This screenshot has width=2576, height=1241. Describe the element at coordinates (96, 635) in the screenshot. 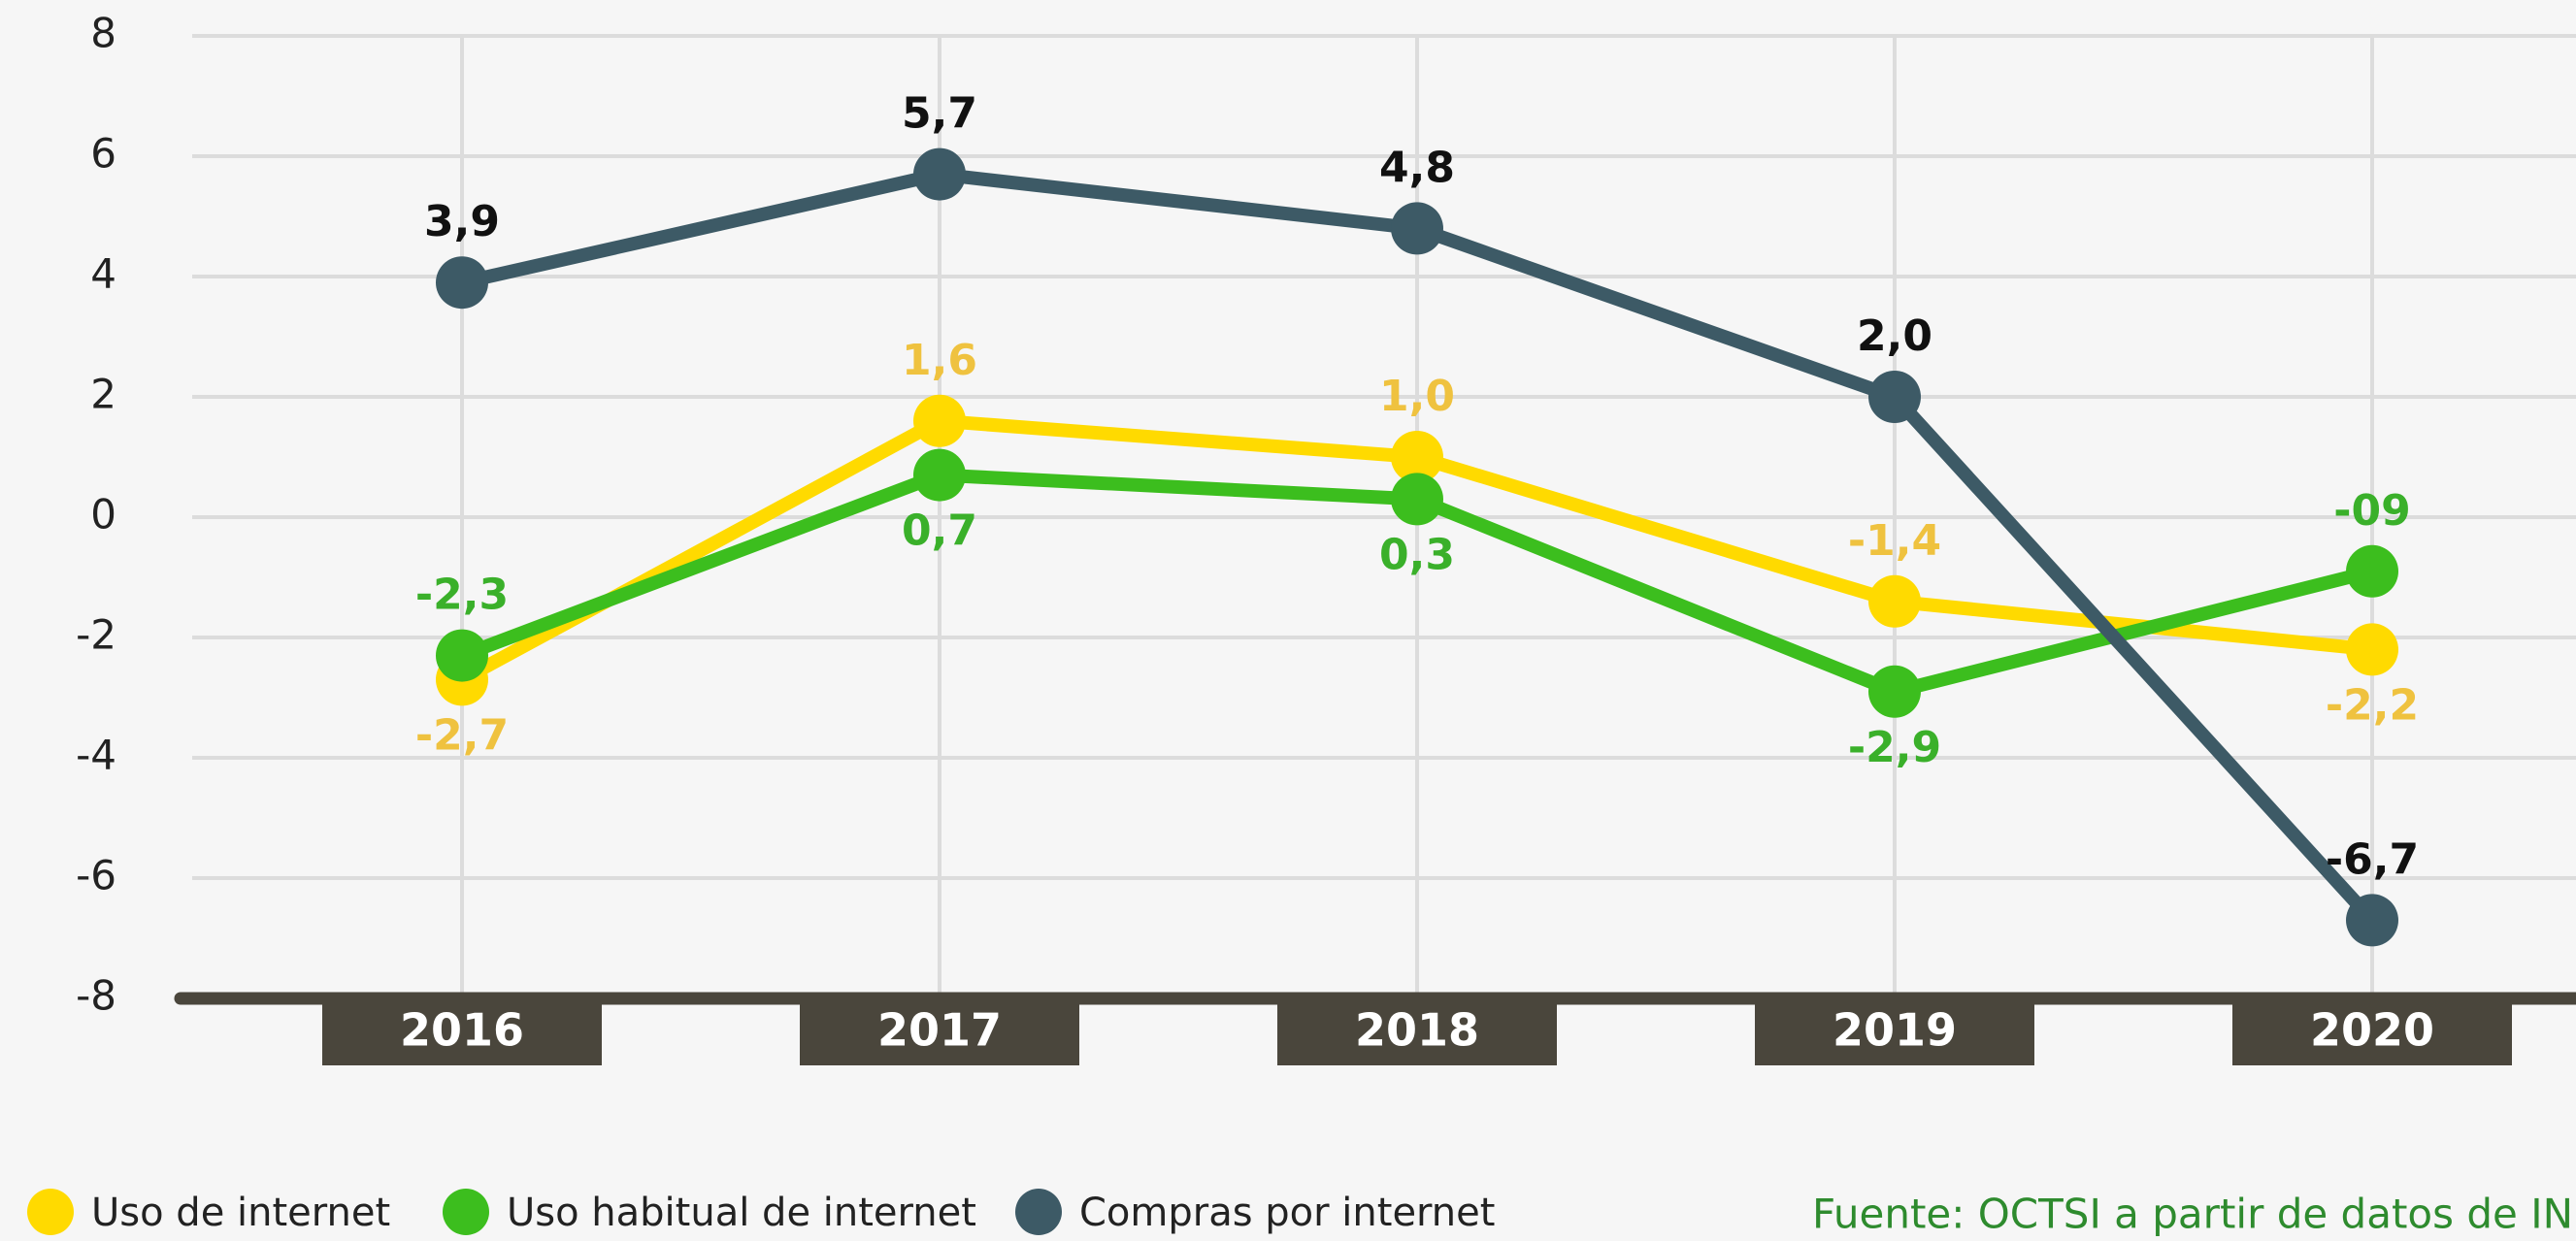

I see `y-tick-label: -2` at that location.